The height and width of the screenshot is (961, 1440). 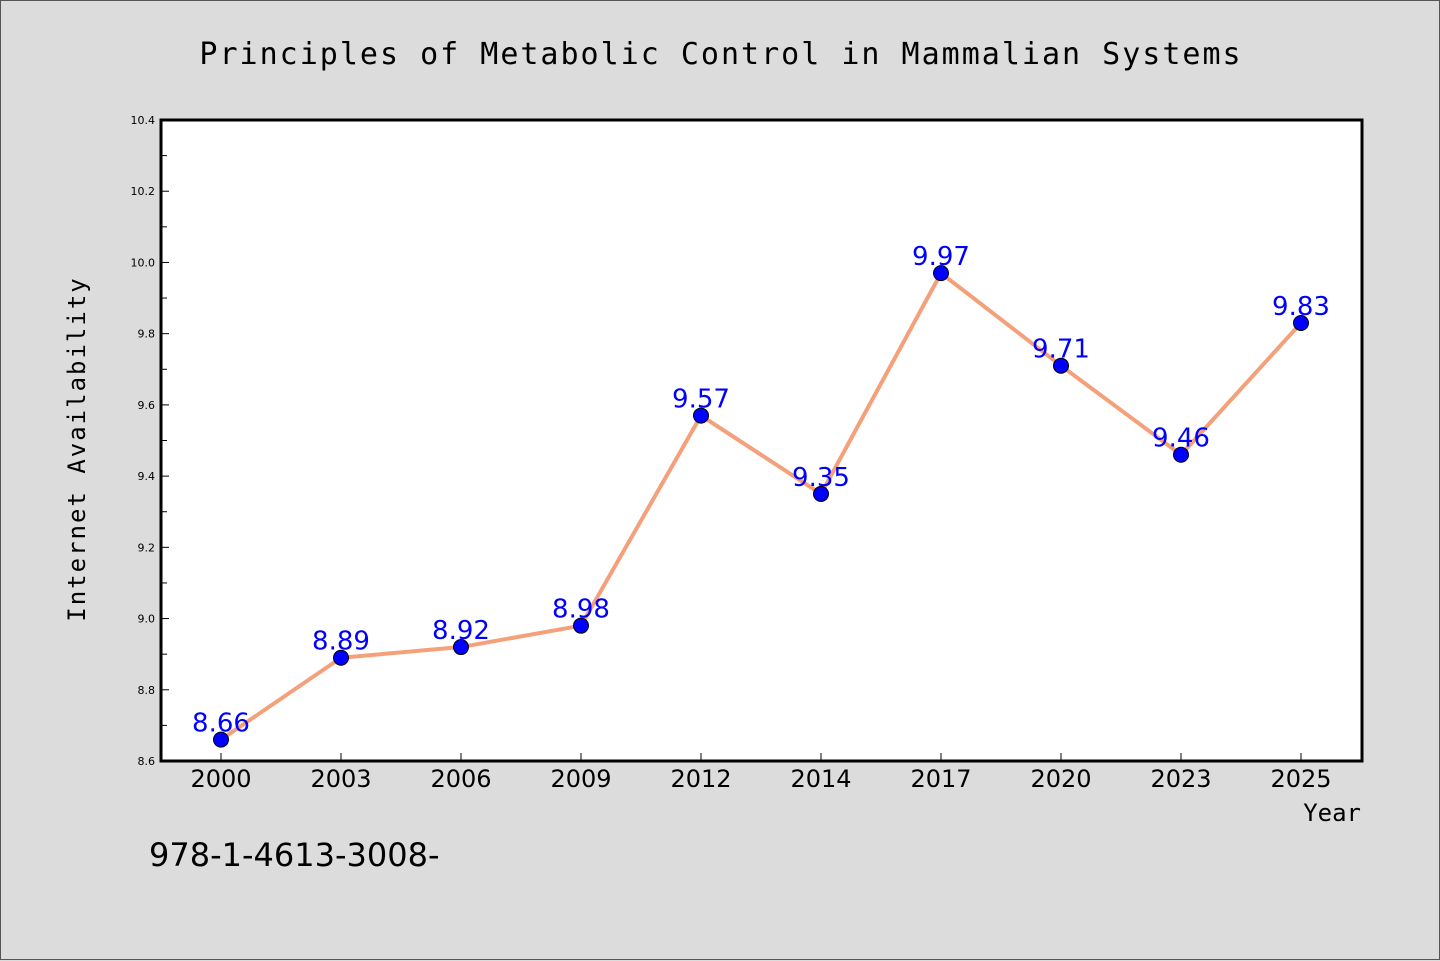 I want to click on isbn-text: 978-1-4613-3008-, so click(x=294, y=855).